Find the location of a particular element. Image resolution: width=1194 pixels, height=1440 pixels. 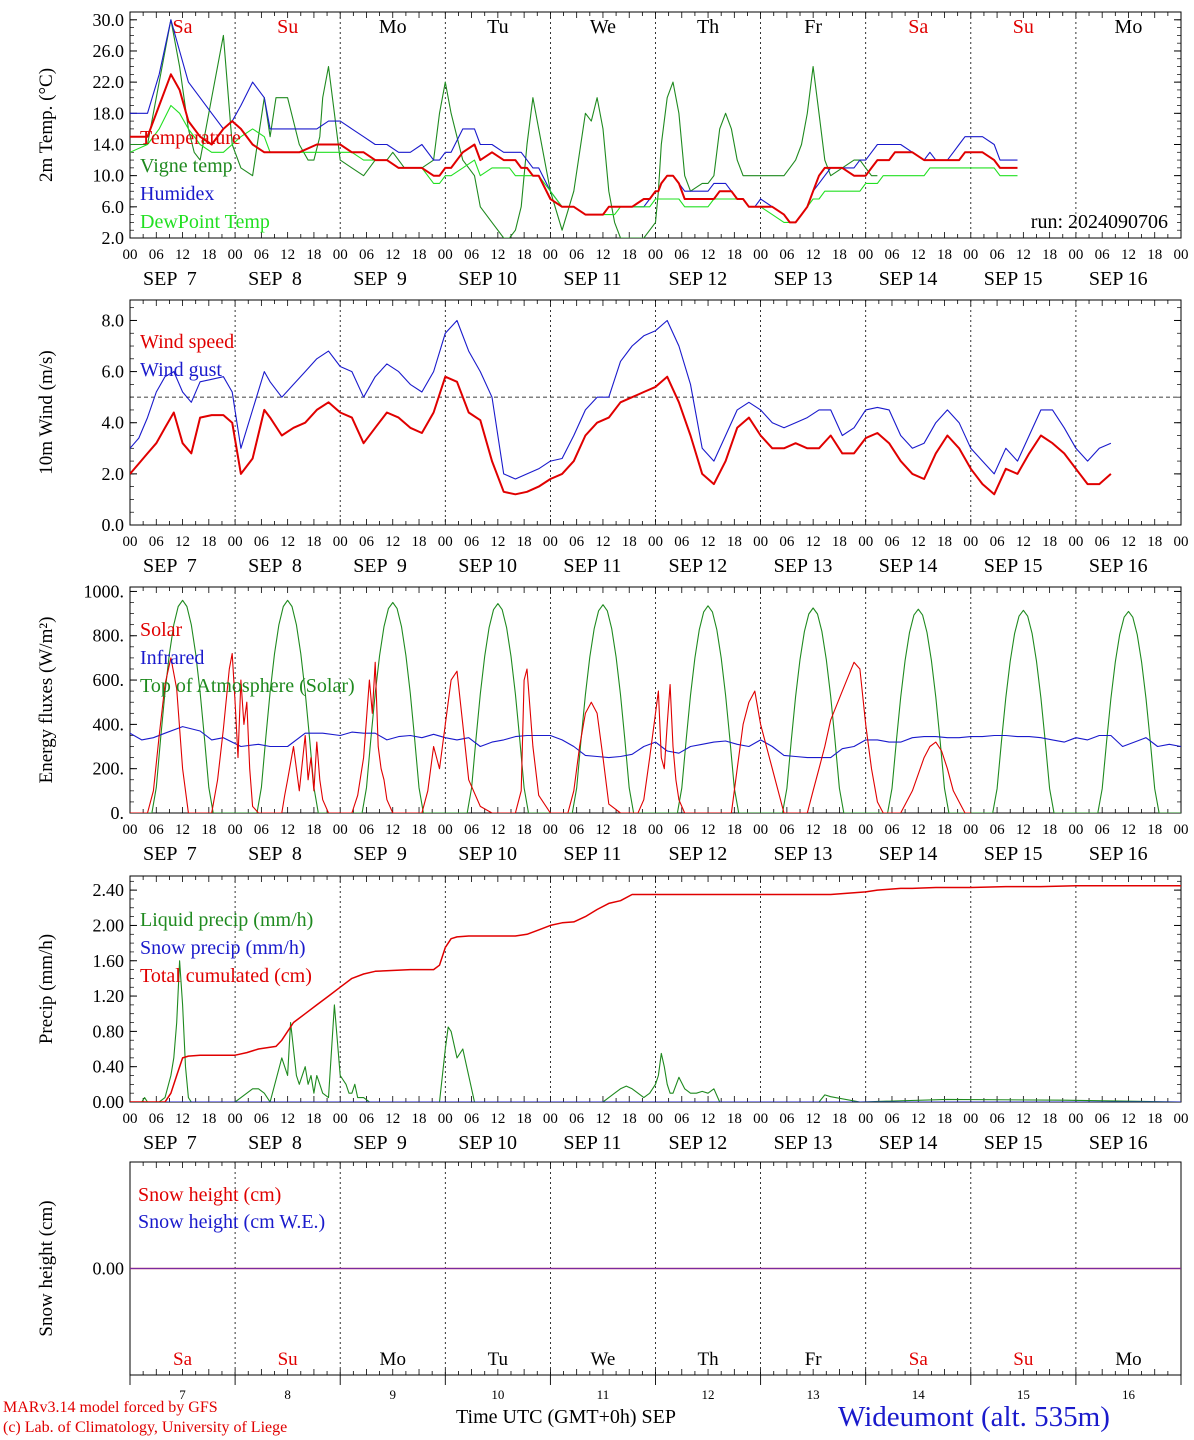

day-name: We is located at coordinates (603, 27).